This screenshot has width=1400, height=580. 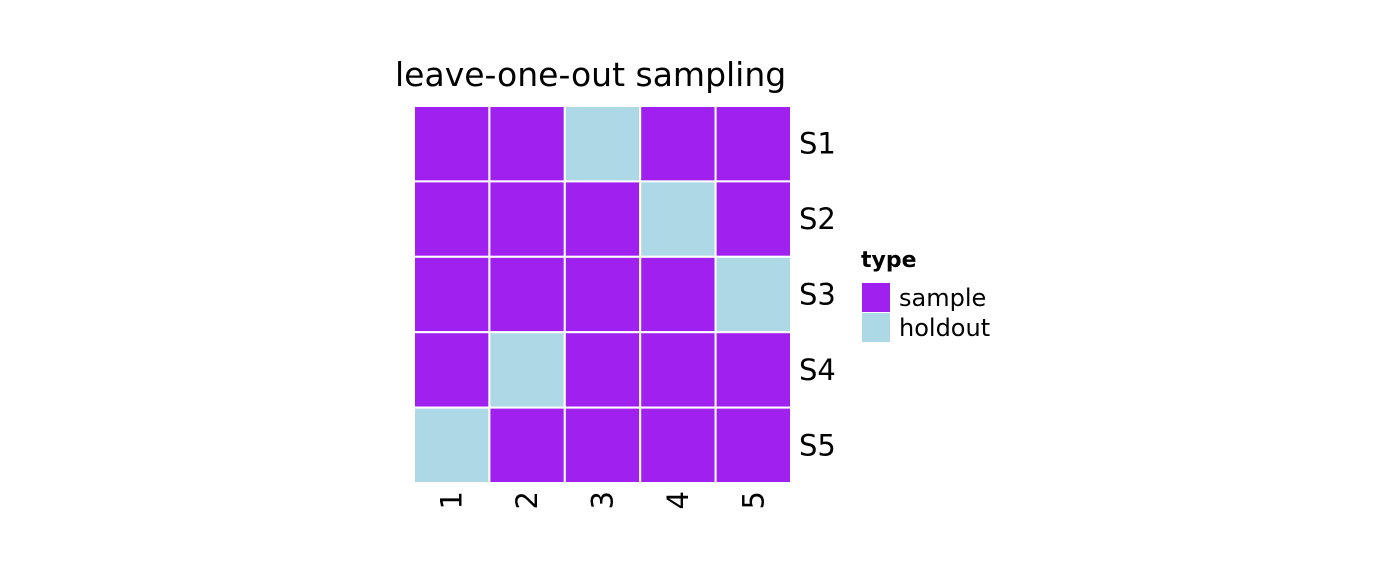 What do you see at coordinates (817, 144) in the screenshot?
I see `row-label-s1: S1` at bounding box center [817, 144].